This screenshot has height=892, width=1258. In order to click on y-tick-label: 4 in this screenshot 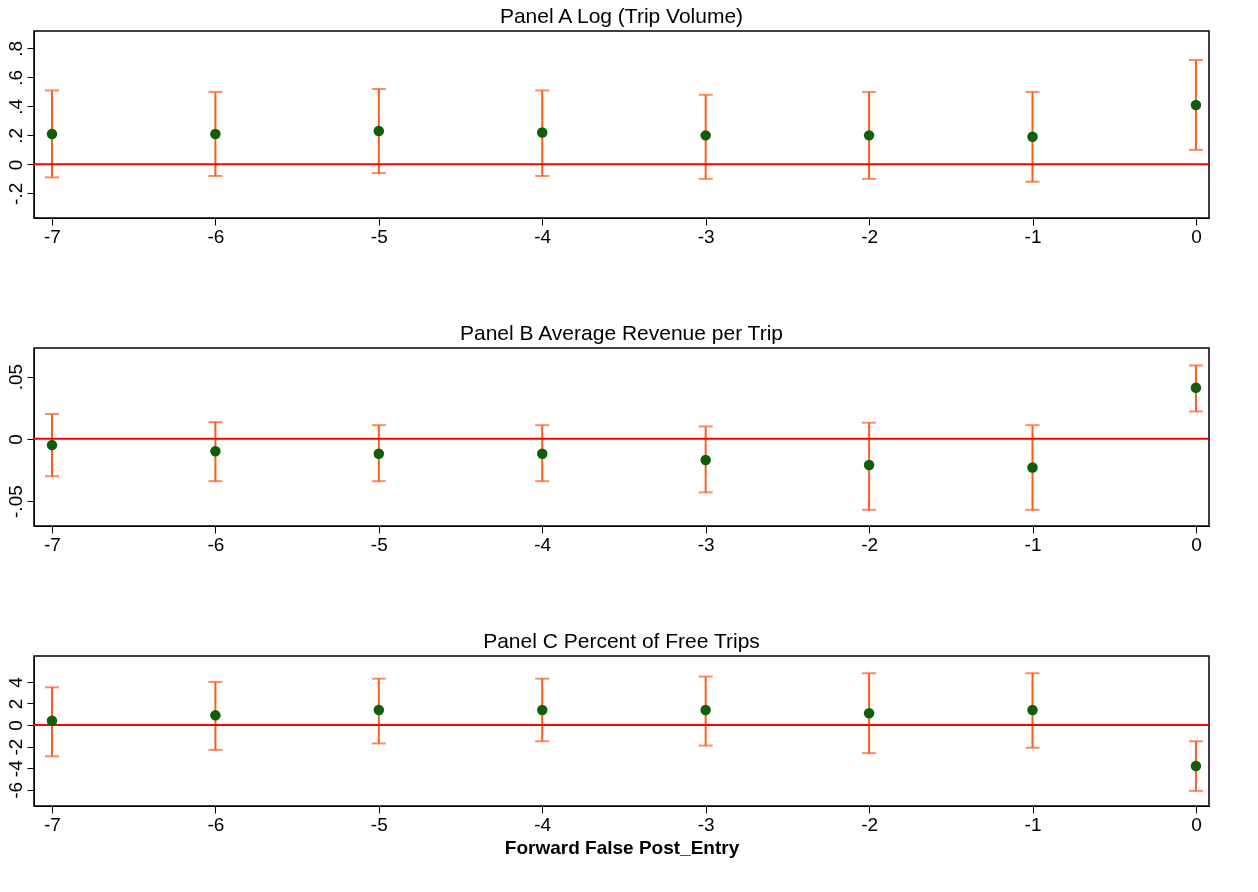, I will do `click(15, 682)`.